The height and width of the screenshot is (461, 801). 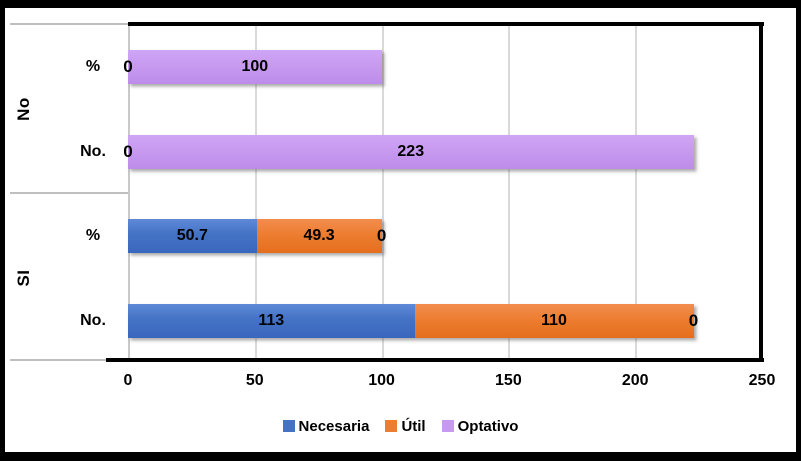 I want to click on bar-segment-optativo: 100, so click(x=255, y=67).